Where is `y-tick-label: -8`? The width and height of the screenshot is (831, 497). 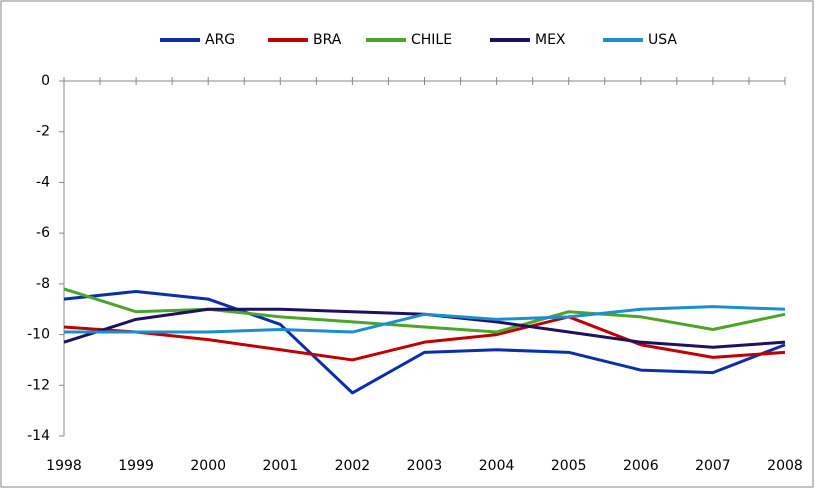
y-tick-label: -8 is located at coordinates (43, 284).